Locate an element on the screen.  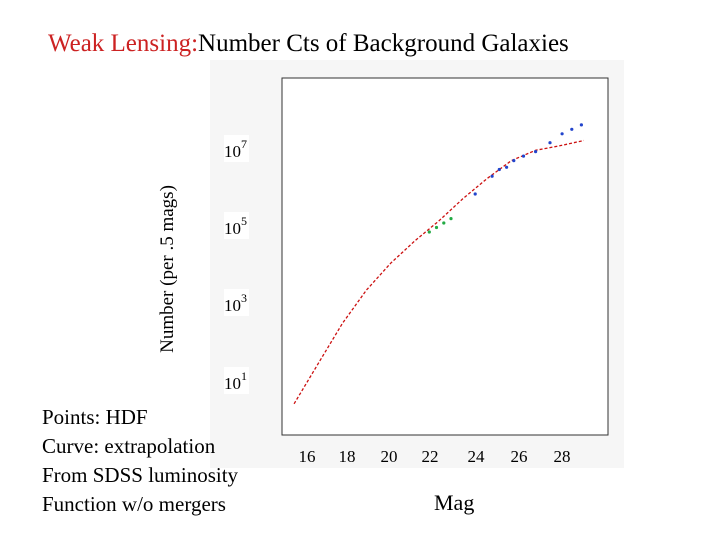
x-tick-24: 24 is located at coordinates (476, 456).